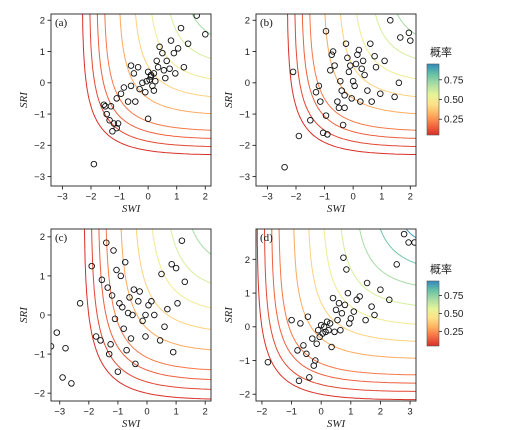 The height and width of the screenshot is (430, 506). I want to click on y-tick-label: 0, so click(42, 315).